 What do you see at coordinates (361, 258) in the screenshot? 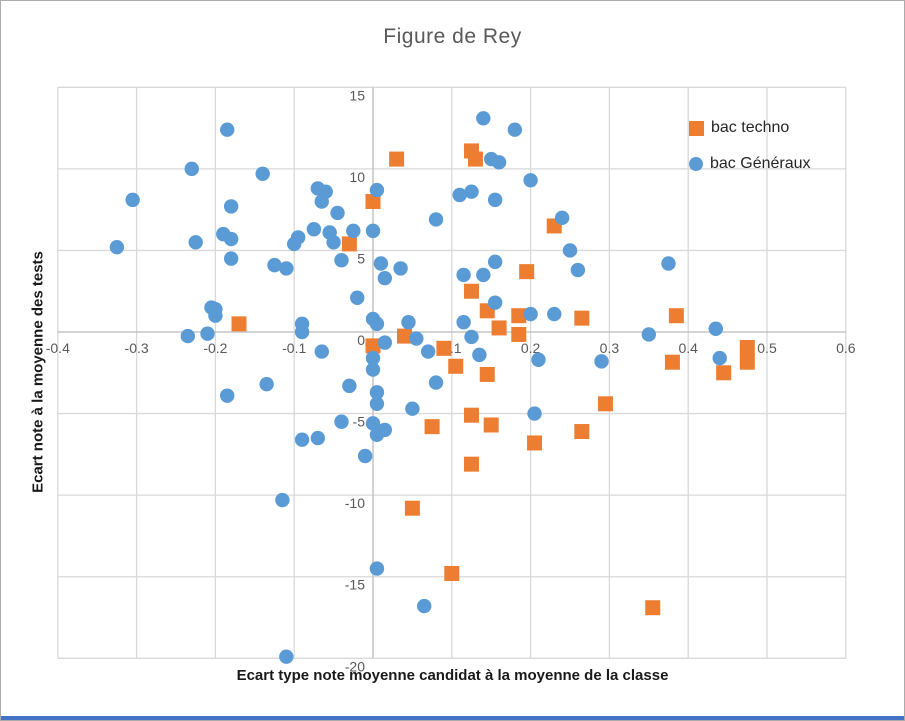
I see `y-tick-label: 5` at bounding box center [361, 258].